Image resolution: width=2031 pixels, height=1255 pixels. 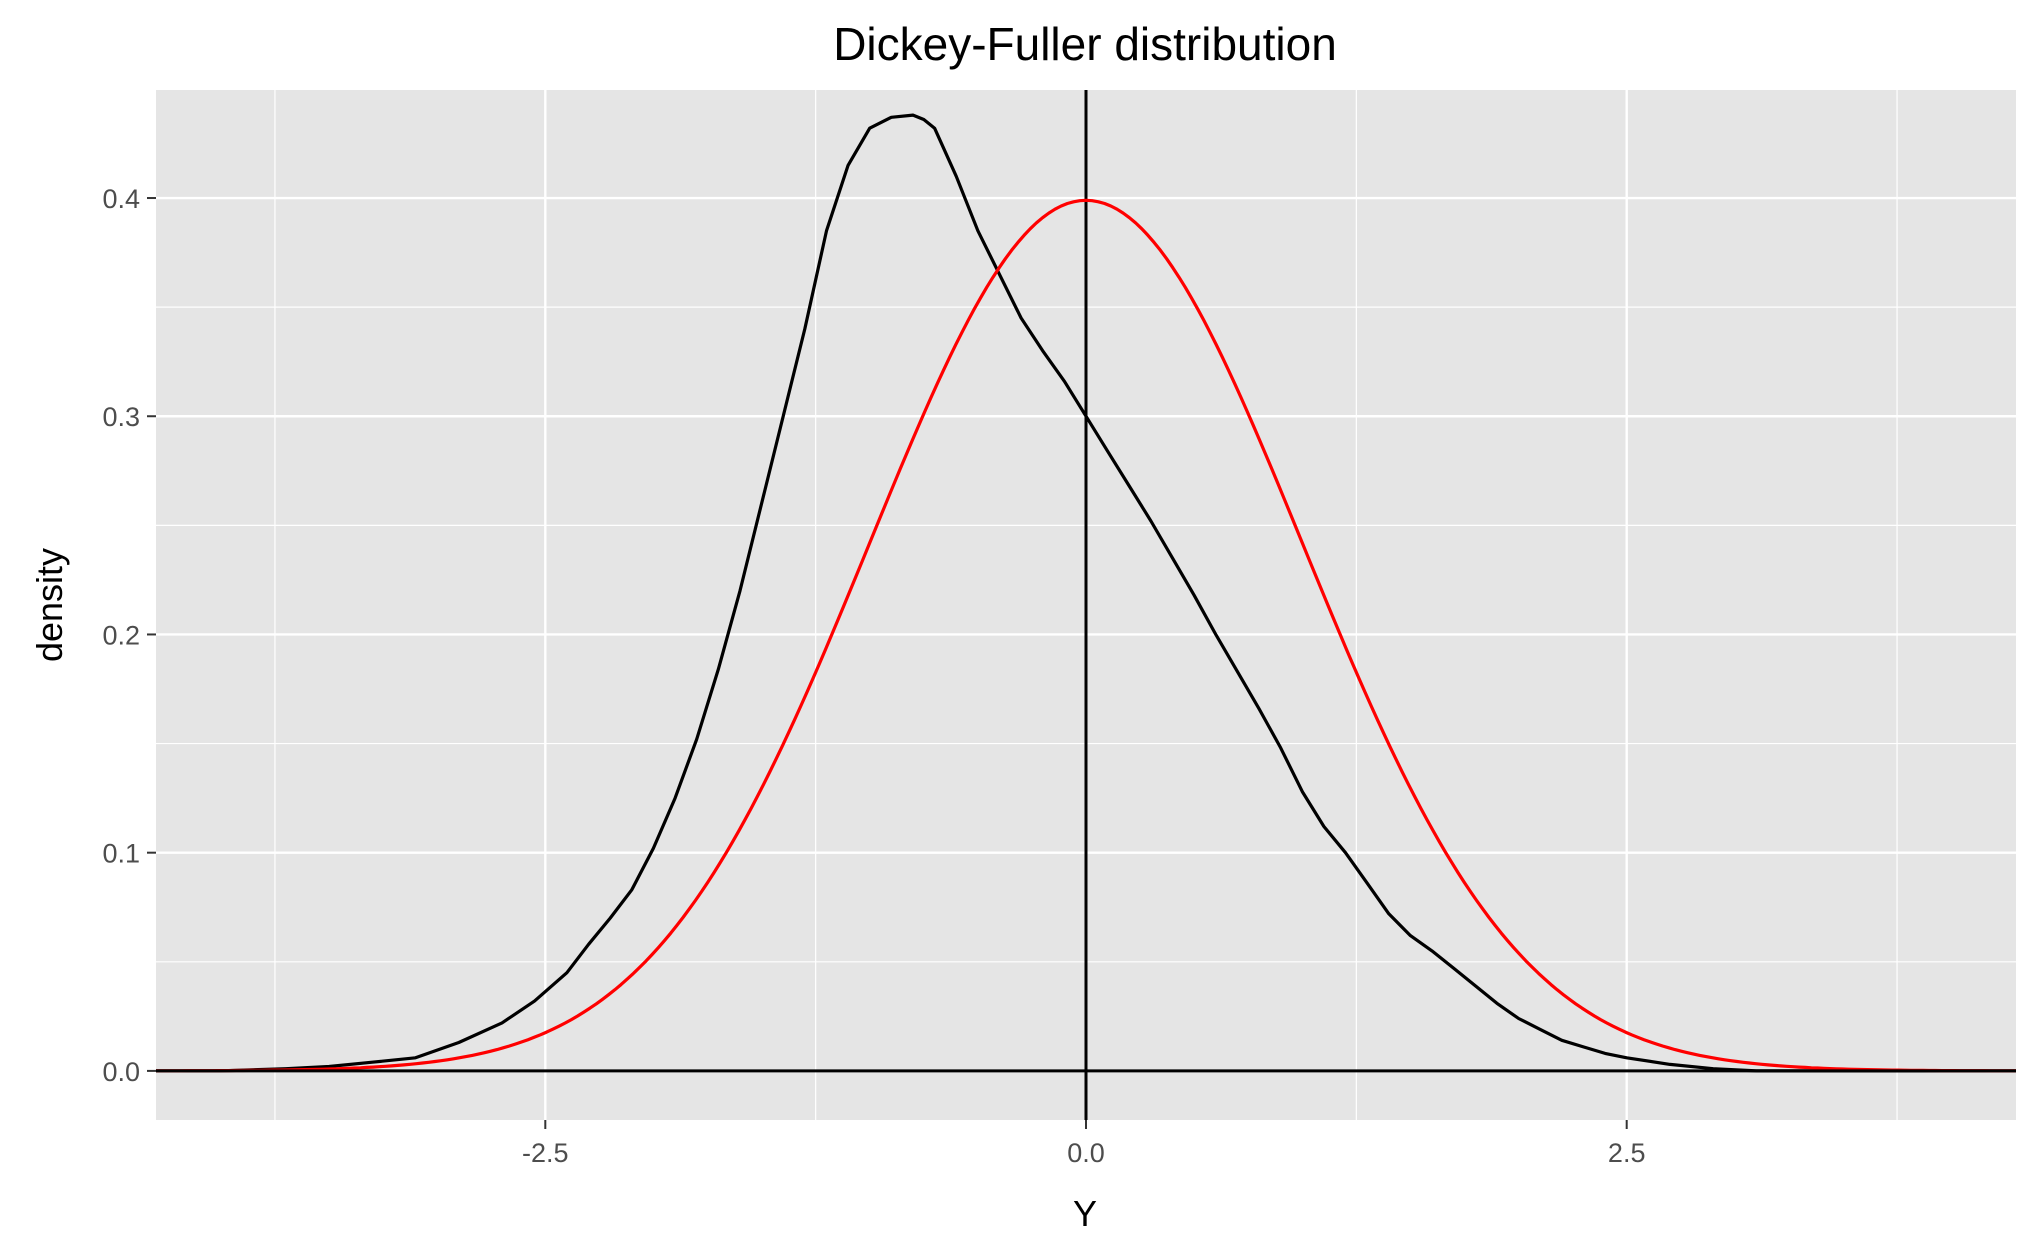 I want to click on x-tick-label-1: 0.0, so click(x=1086, y=1153).